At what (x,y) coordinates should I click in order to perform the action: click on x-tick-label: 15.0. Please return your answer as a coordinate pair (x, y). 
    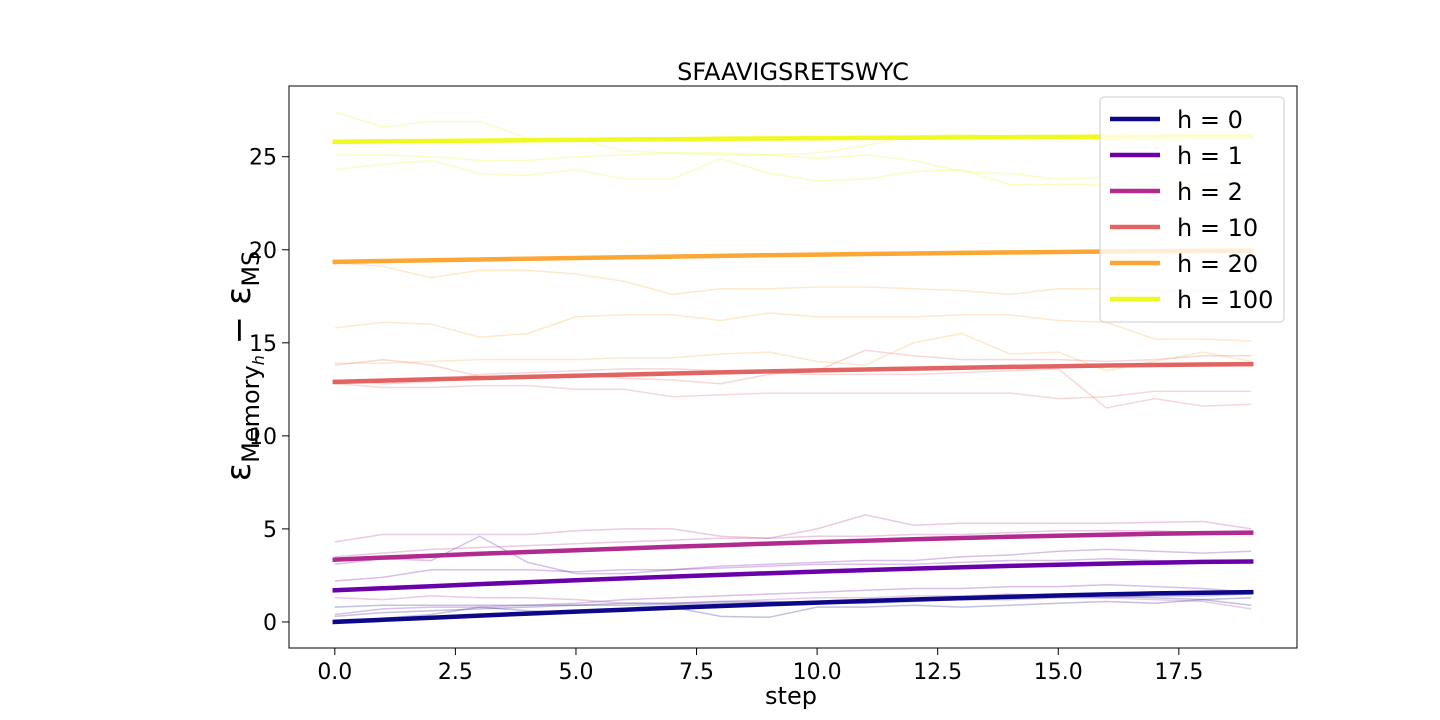
    Looking at the image, I should click on (1058, 672).